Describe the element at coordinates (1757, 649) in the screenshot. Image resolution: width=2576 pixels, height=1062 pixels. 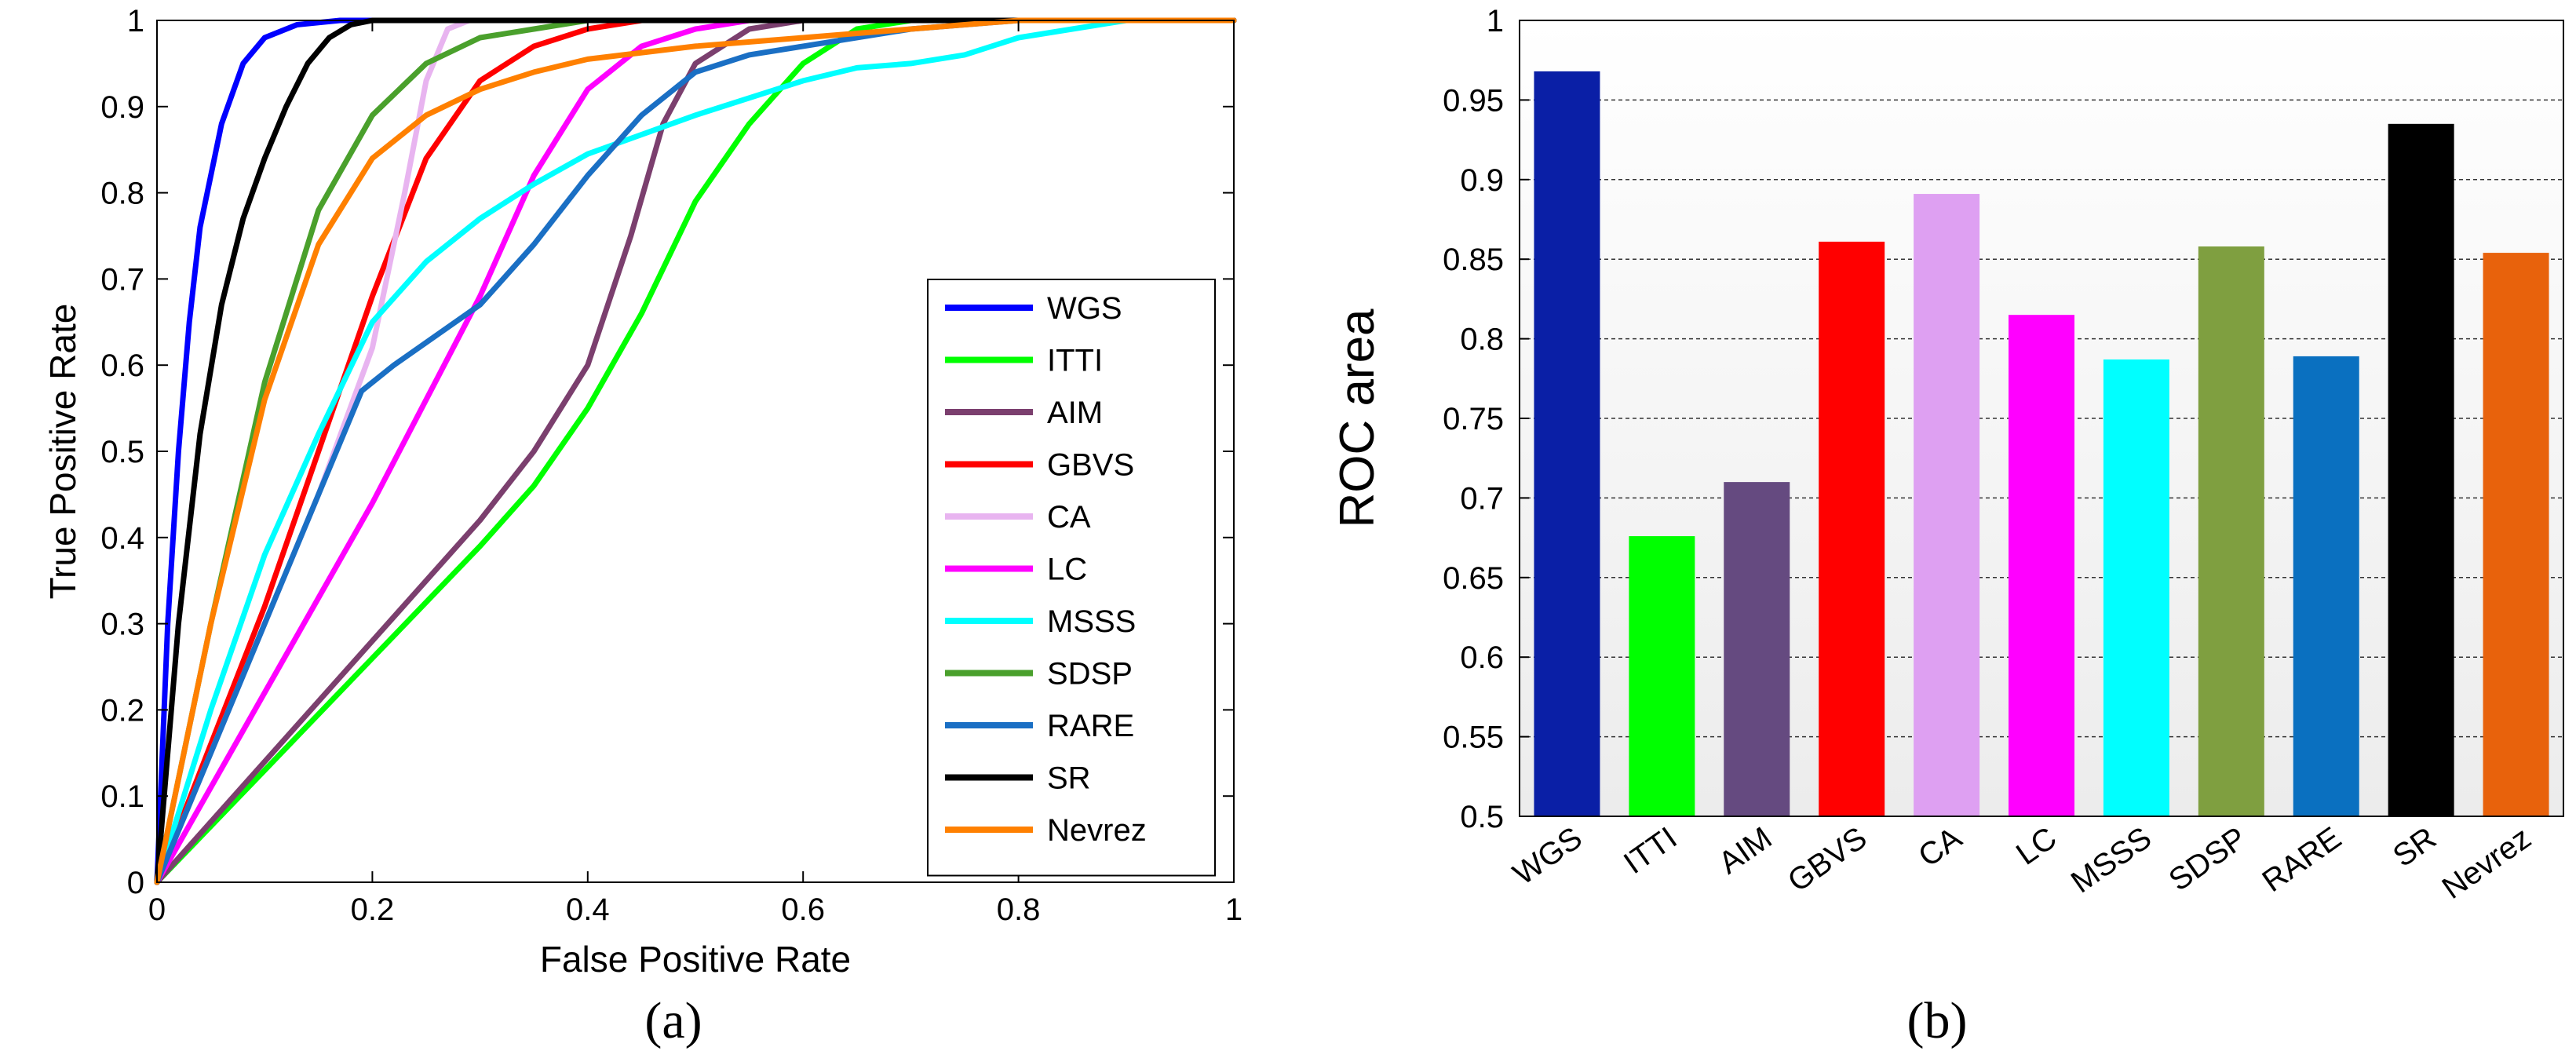
I see `bar-aim` at that location.